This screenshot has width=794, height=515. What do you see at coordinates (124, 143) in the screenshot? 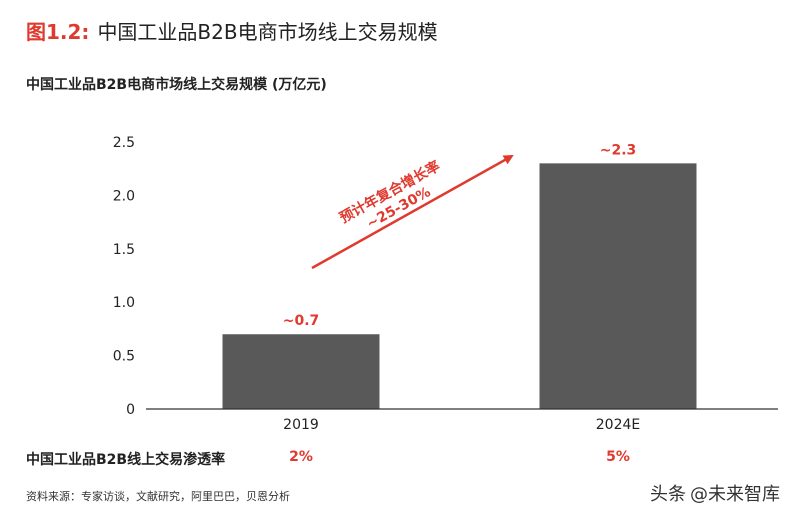
I see `y-tick-label: 2.5` at bounding box center [124, 143].